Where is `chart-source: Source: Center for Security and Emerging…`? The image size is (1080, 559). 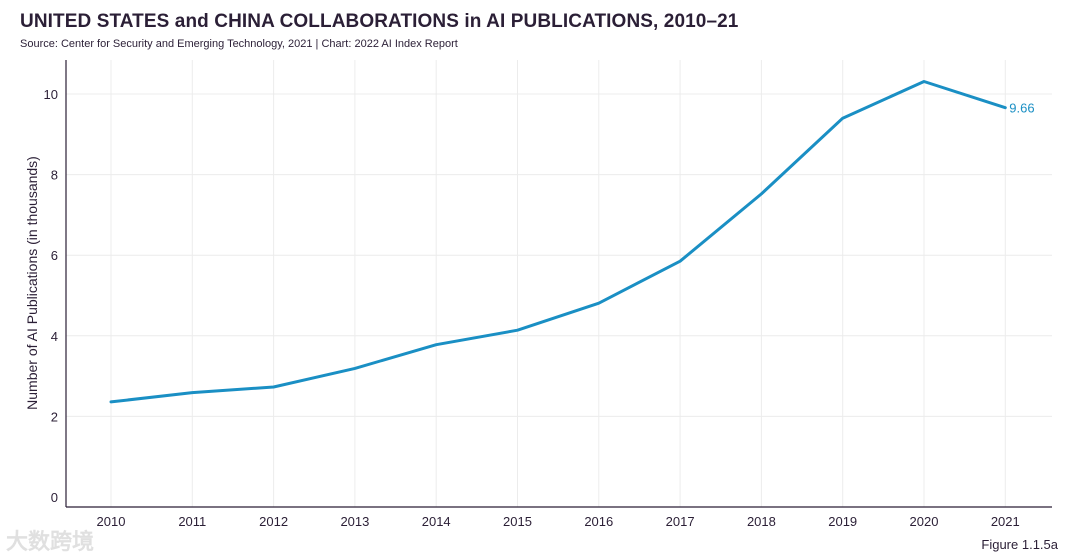 chart-source: Source: Center for Security and Emerging… is located at coordinates (239, 44).